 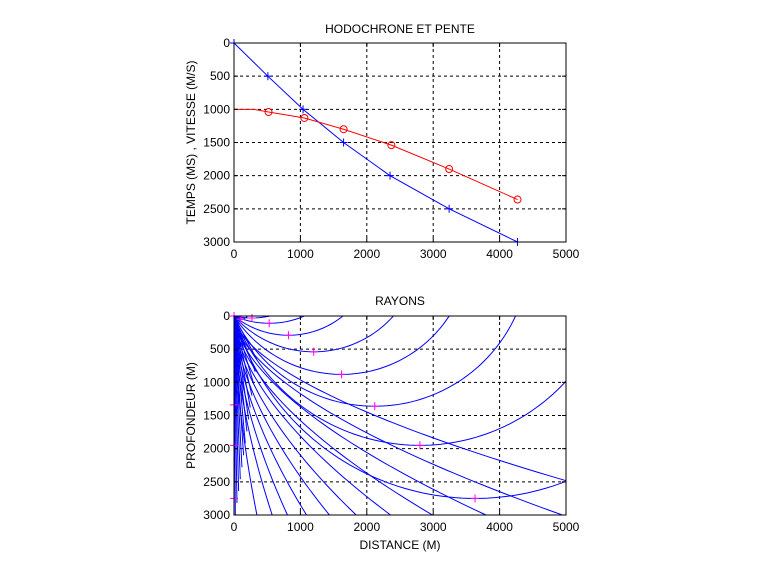 I want to click on chart-title-1: HODOCHRONE ET PENTE, so click(x=400, y=29).